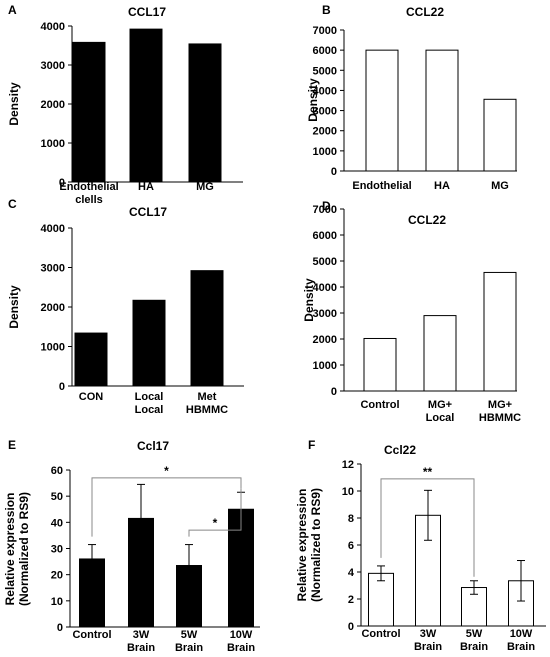 This screenshot has width=550, height=657. I want to click on y-tick-label: 2, so click(351, 600).